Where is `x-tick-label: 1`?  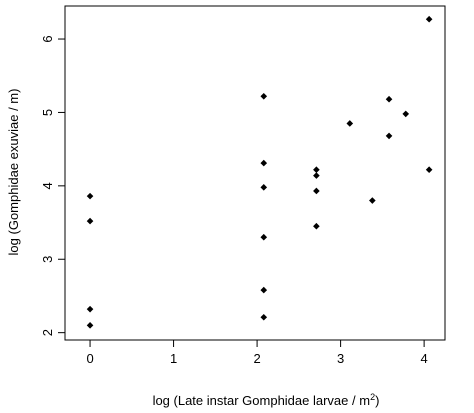 x-tick-label: 1 is located at coordinates (173, 358).